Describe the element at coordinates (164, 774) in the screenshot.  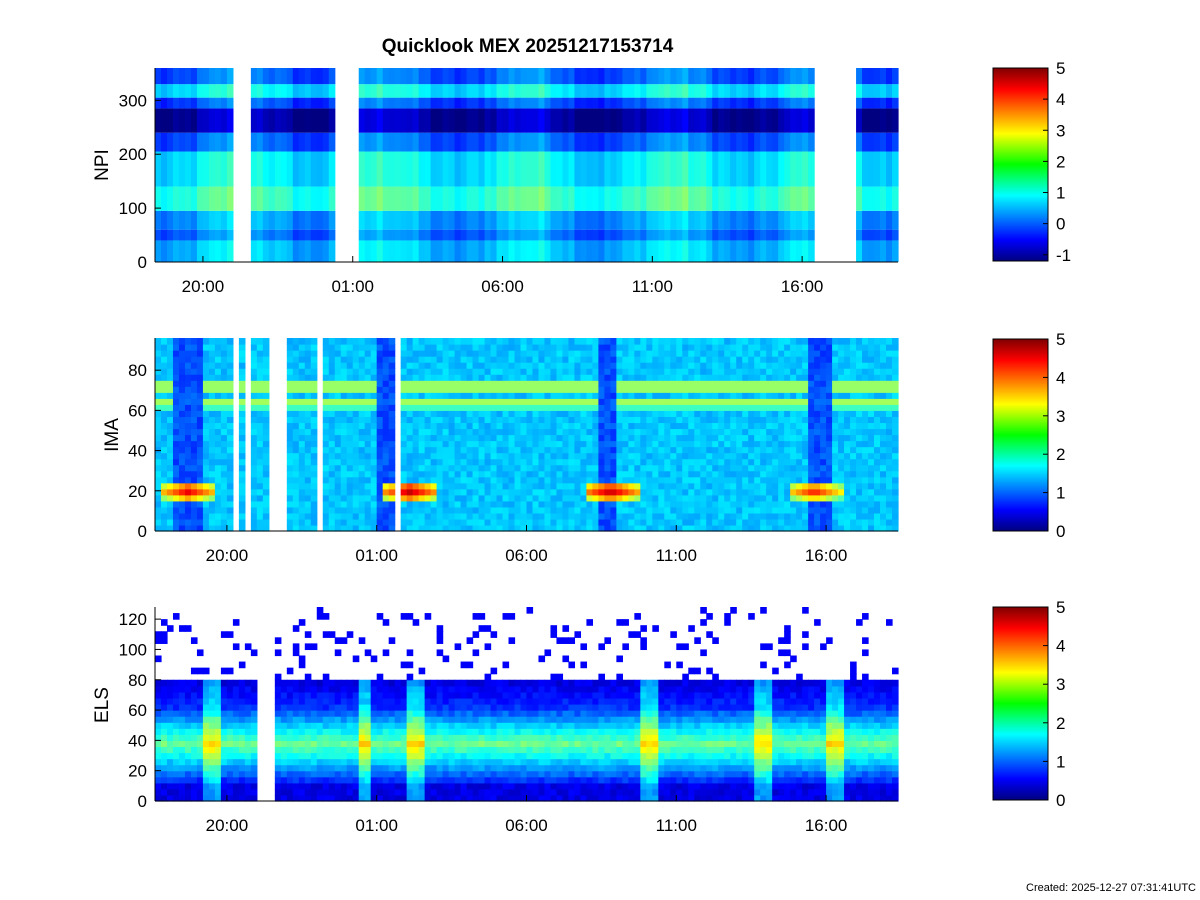
I see `els-cell` at that location.